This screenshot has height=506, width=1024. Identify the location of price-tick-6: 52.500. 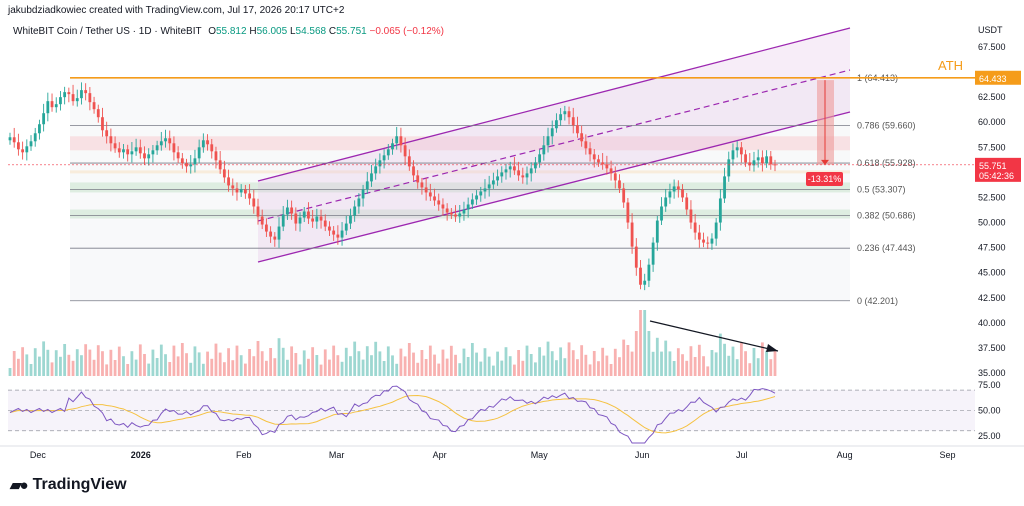
(992, 197).